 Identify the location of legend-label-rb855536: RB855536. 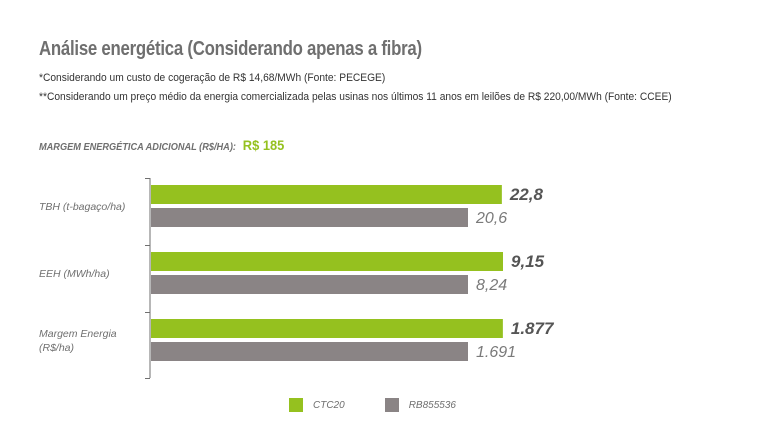
(432, 405).